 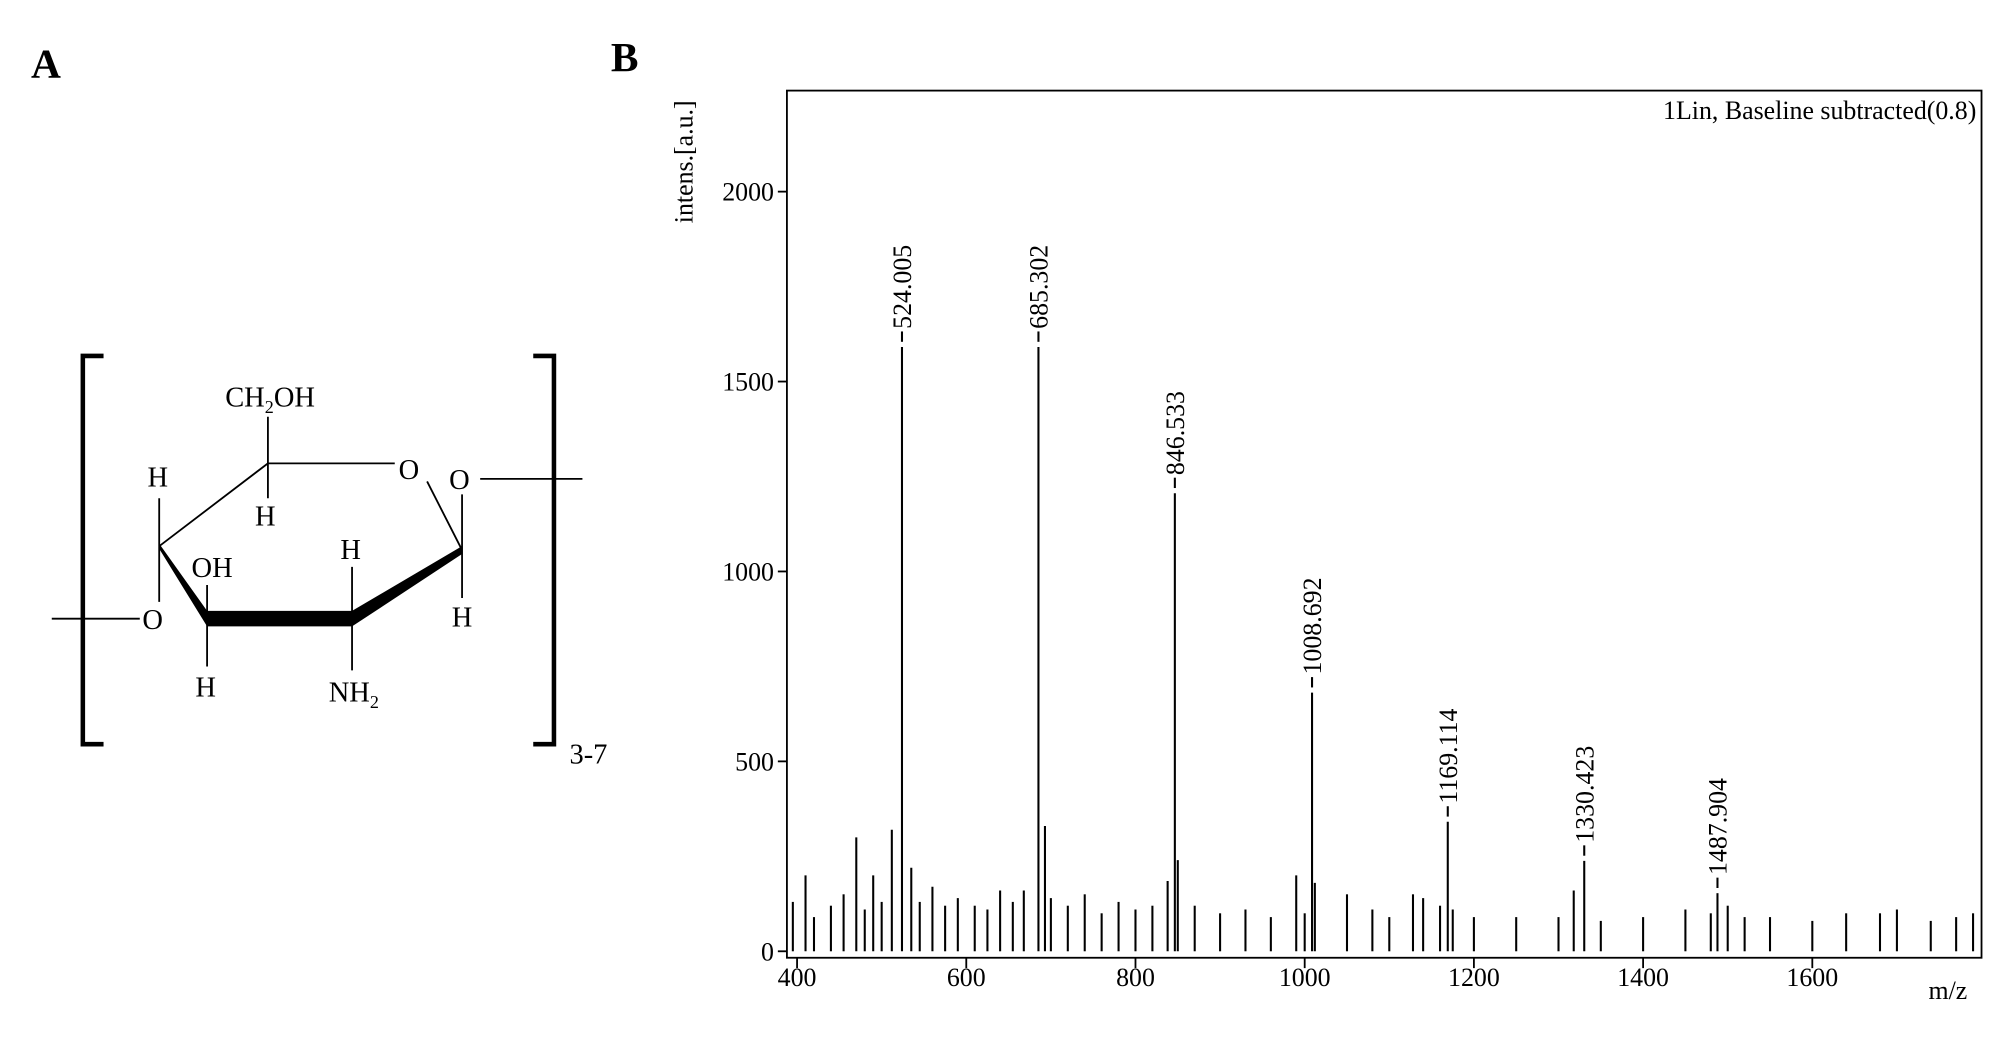 I want to click on atom-label: CH2OH, so click(x=270, y=399).